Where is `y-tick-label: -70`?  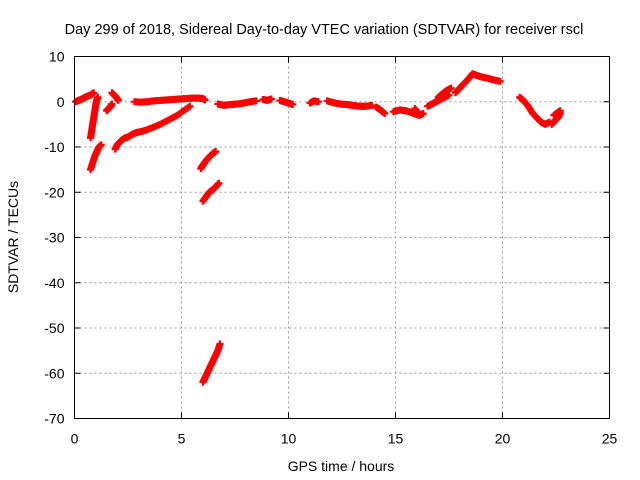
y-tick-label: -70 is located at coordinates (54, 419).